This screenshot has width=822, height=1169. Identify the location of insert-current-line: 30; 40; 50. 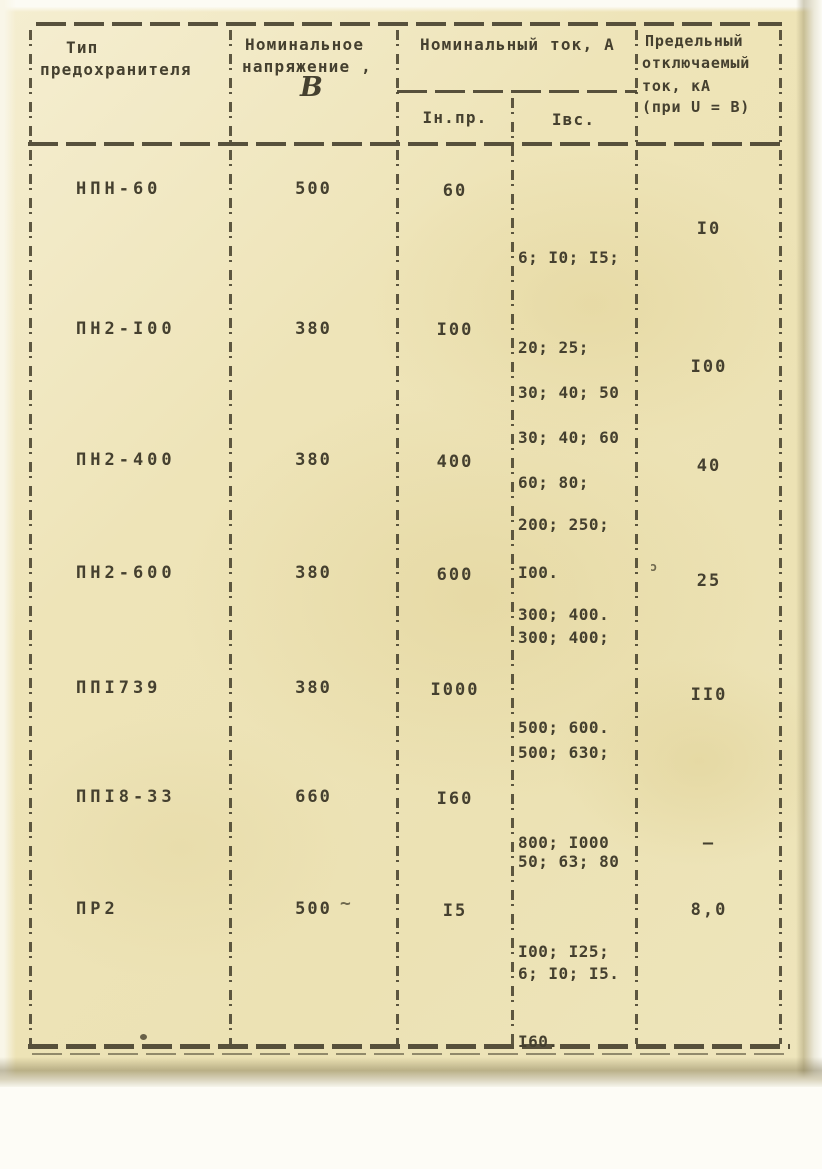
(569, 392).